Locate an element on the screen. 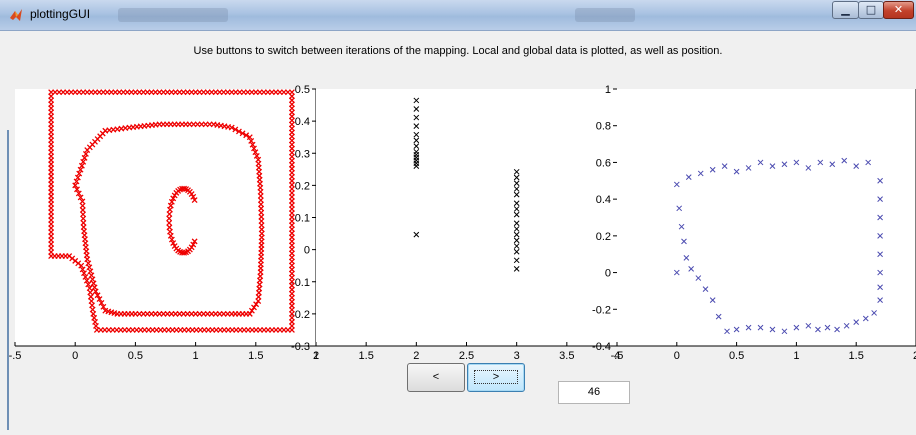 The image size is (916, 435). y-tick-label: -0.4 is located at coordinates (601, 347).